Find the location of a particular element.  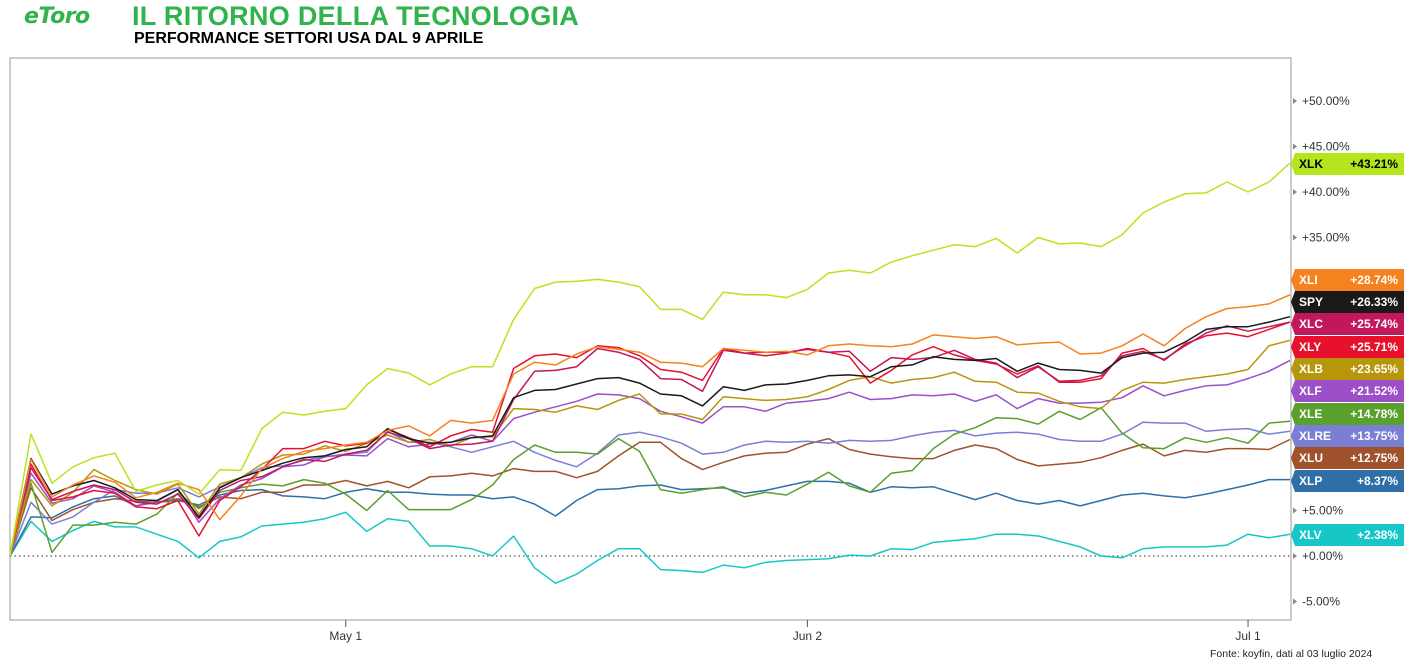

value-tag-ticker: XLU is located at coordinates (1311, 458).